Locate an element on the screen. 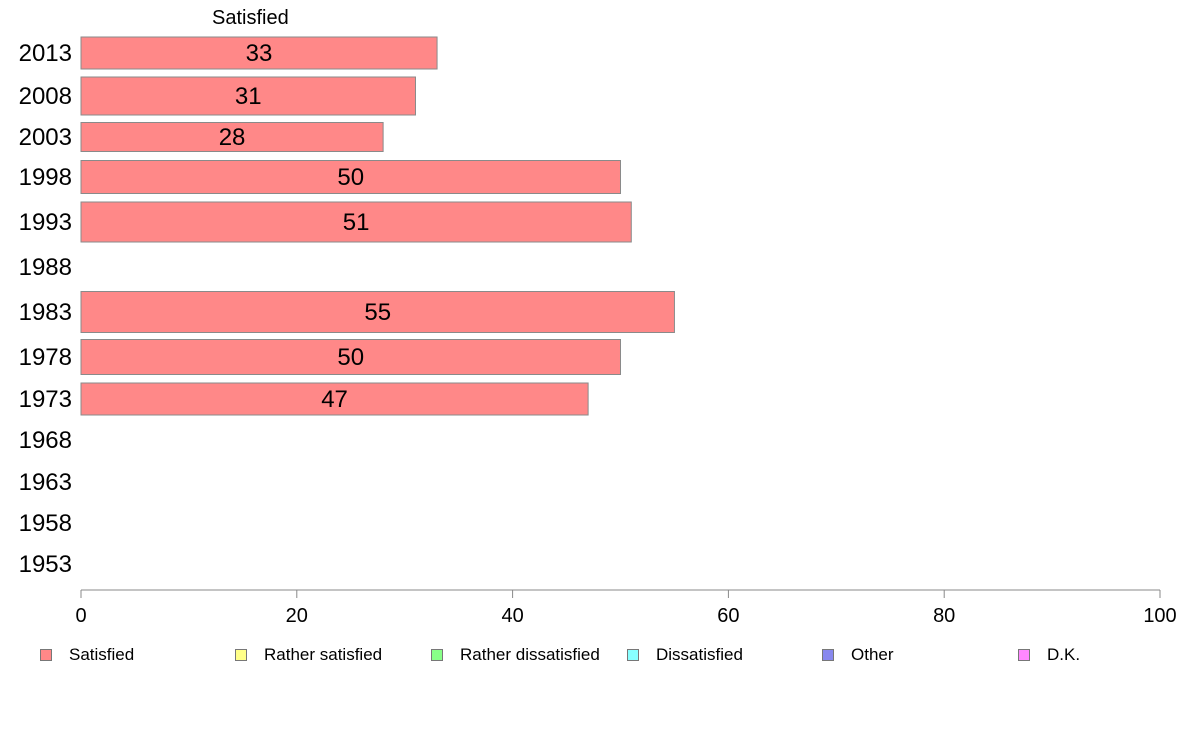 The height and width of the screenshot is (736, 1188). y-tick-label: 1988 is located at coordinates (45, 267).